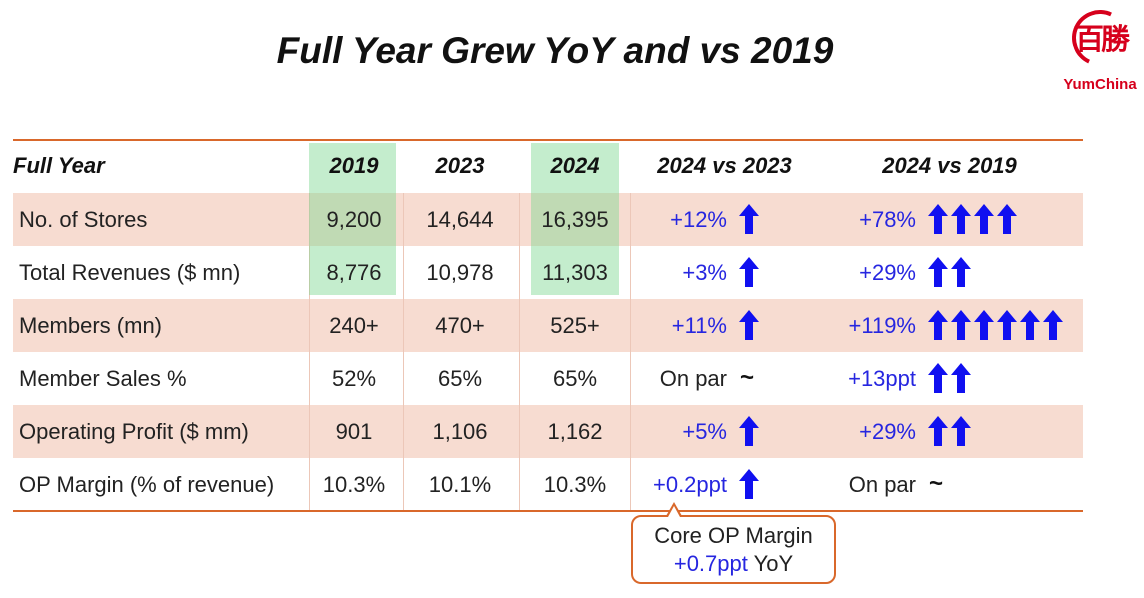  I want to click on logo-text: YumChina, so click(1100, 84).